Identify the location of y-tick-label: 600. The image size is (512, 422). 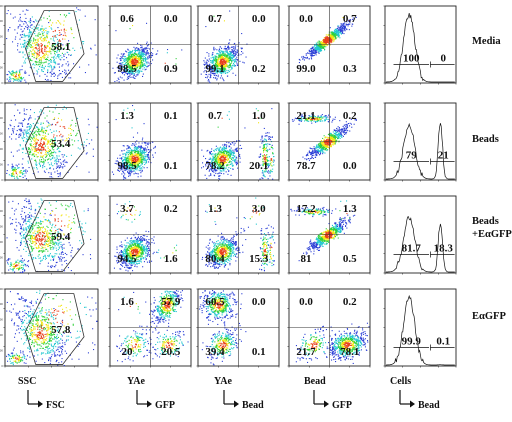
(1, 134).